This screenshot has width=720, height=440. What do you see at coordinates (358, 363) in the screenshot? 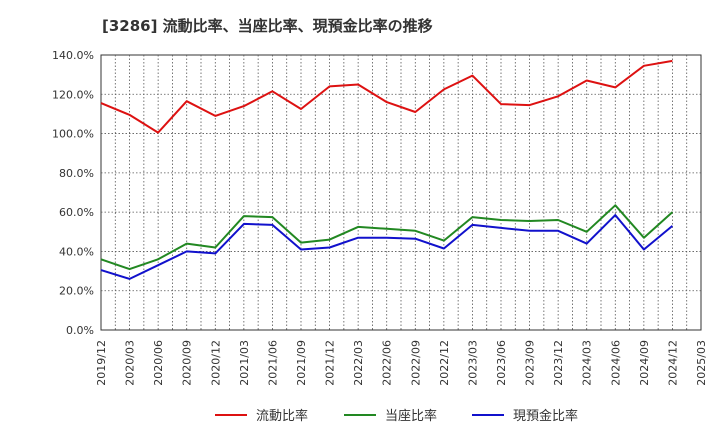
I see `x-tick-label: 2022/03` at bounding box center [358, 363].